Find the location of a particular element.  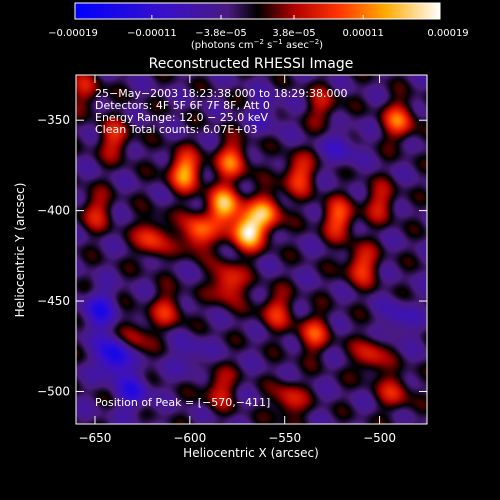

x-tick-labels: −650 −600 −550 −500 is located at coordinates (237, 438).